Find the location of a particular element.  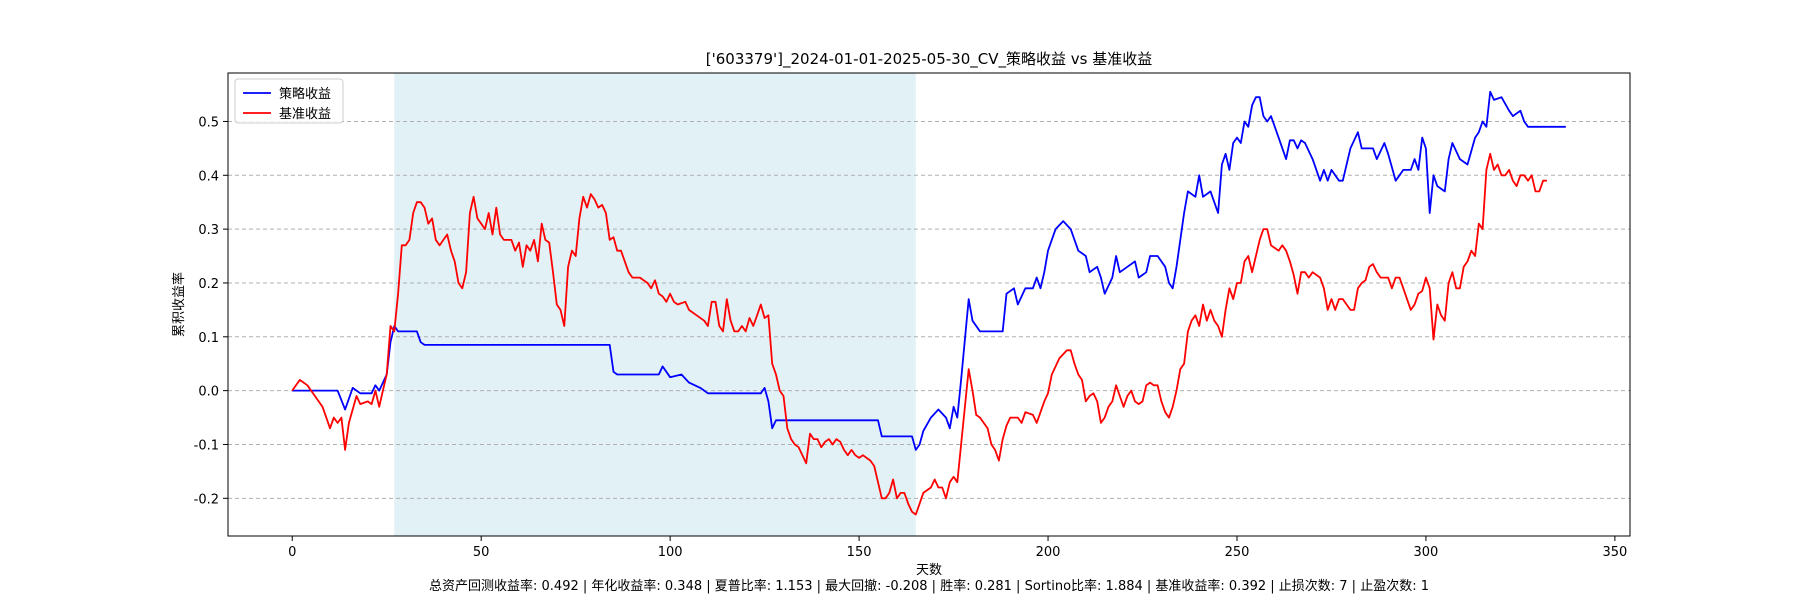

y-tick-label: 0.3 is located at coordinates (208, 230).